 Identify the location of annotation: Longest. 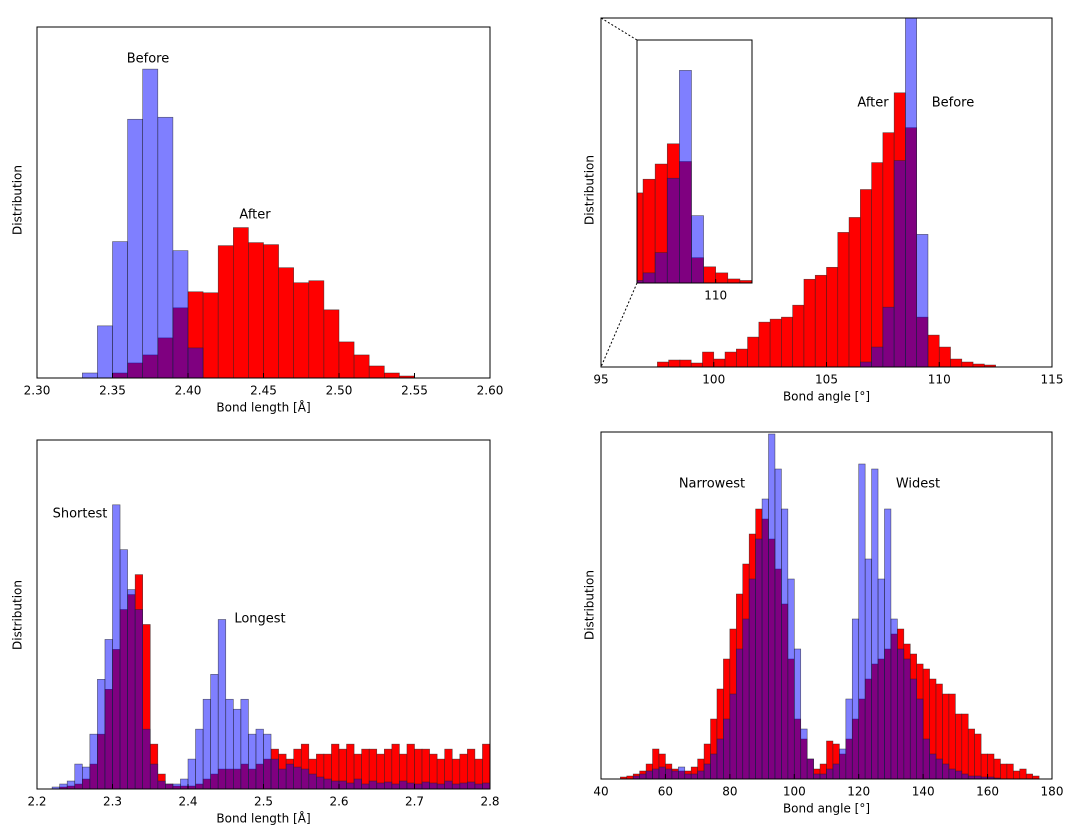
(259, 619).